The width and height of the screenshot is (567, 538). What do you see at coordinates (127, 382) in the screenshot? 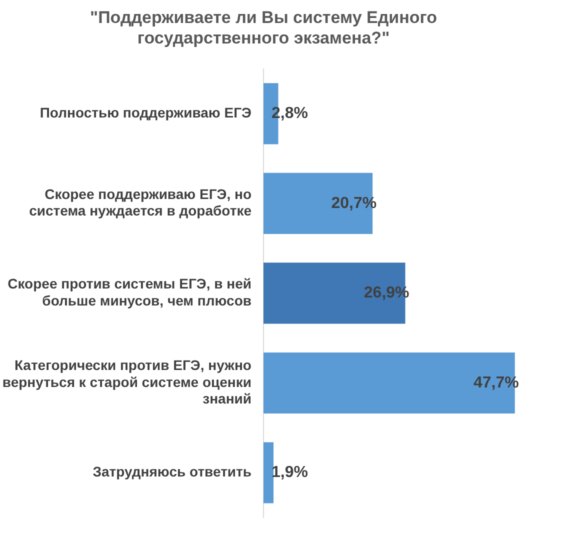
I see `y-tick-label: Категорически против ЕГЭ, нужно вернуться к старой системе оценки знаний` at bounding box center [127, 382].